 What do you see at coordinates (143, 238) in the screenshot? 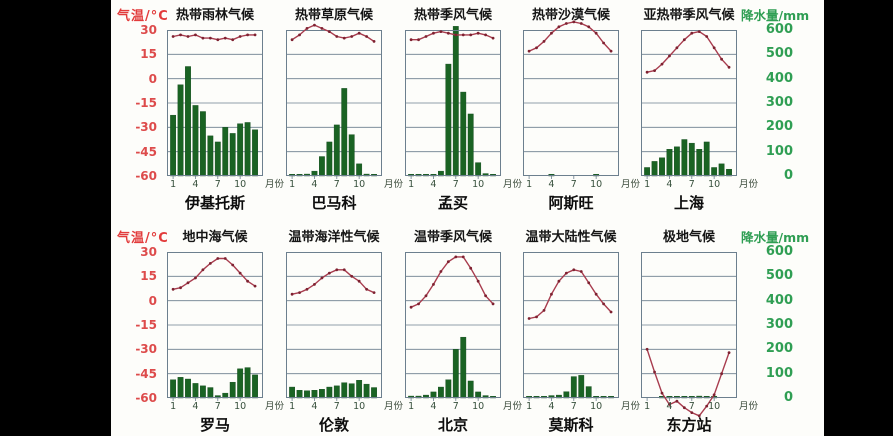
I see `temp-axis-header: 气温/°C` at bounding box center [143, 238].